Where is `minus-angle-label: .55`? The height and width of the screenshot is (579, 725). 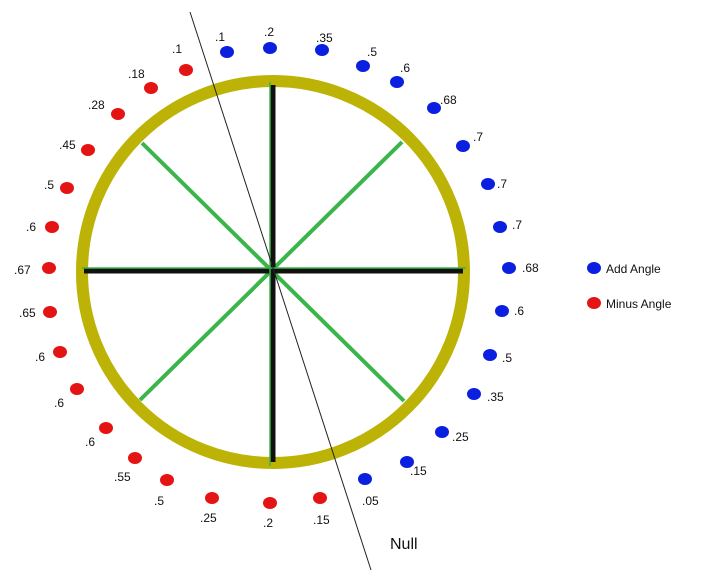 minus-angle-label: .55 is located at coordinates (122, 477).